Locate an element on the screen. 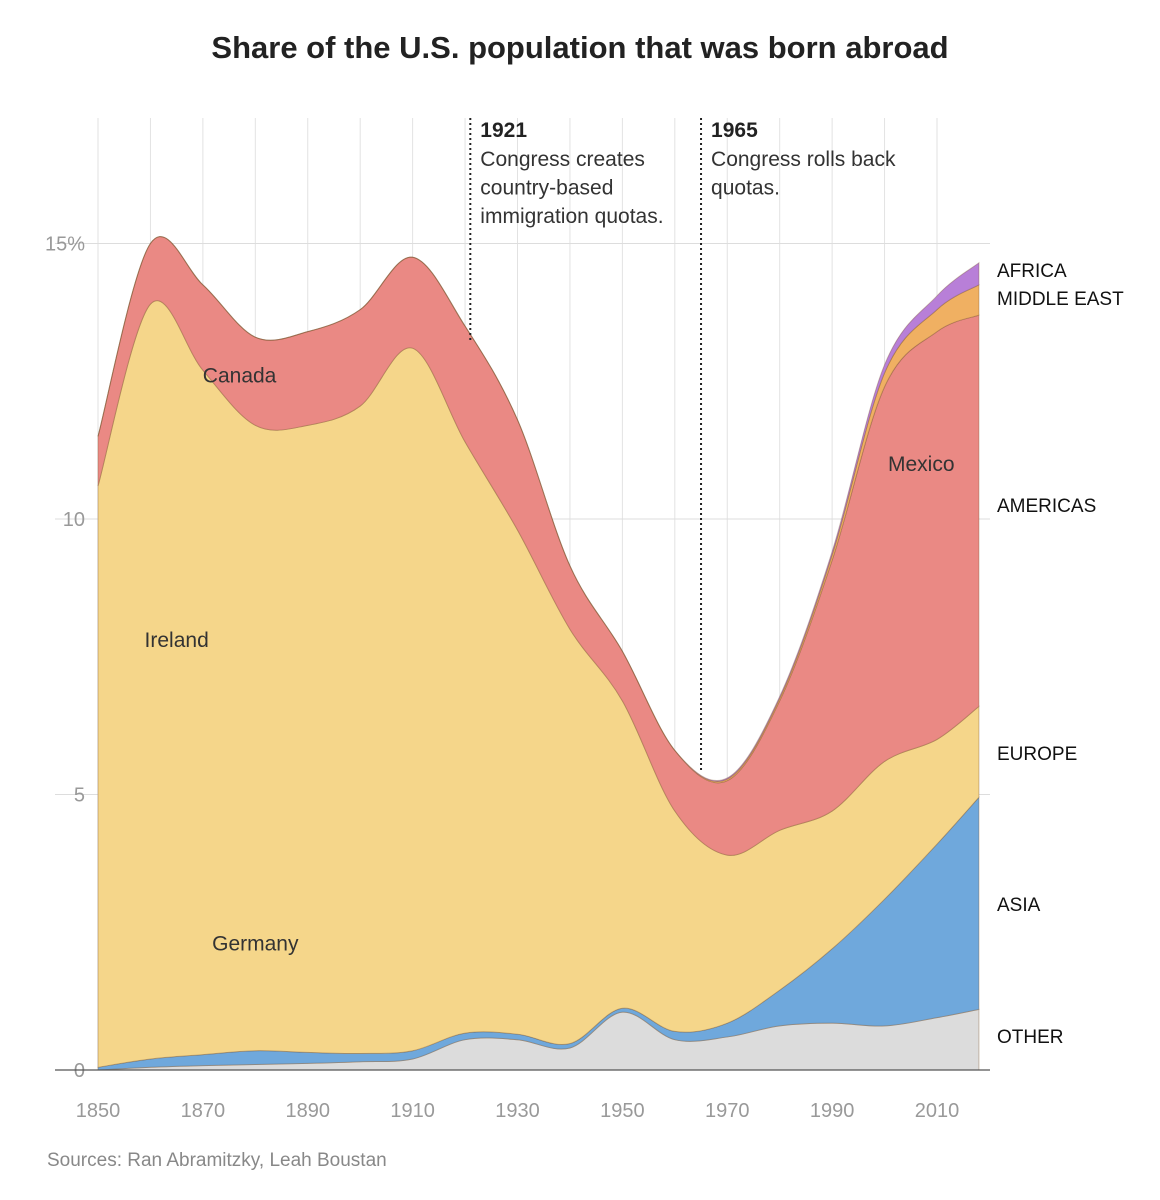 The width and height of the screenshot is (1160, 1200). x-tick-label: 1850 is located at coordinates (98, 1111).